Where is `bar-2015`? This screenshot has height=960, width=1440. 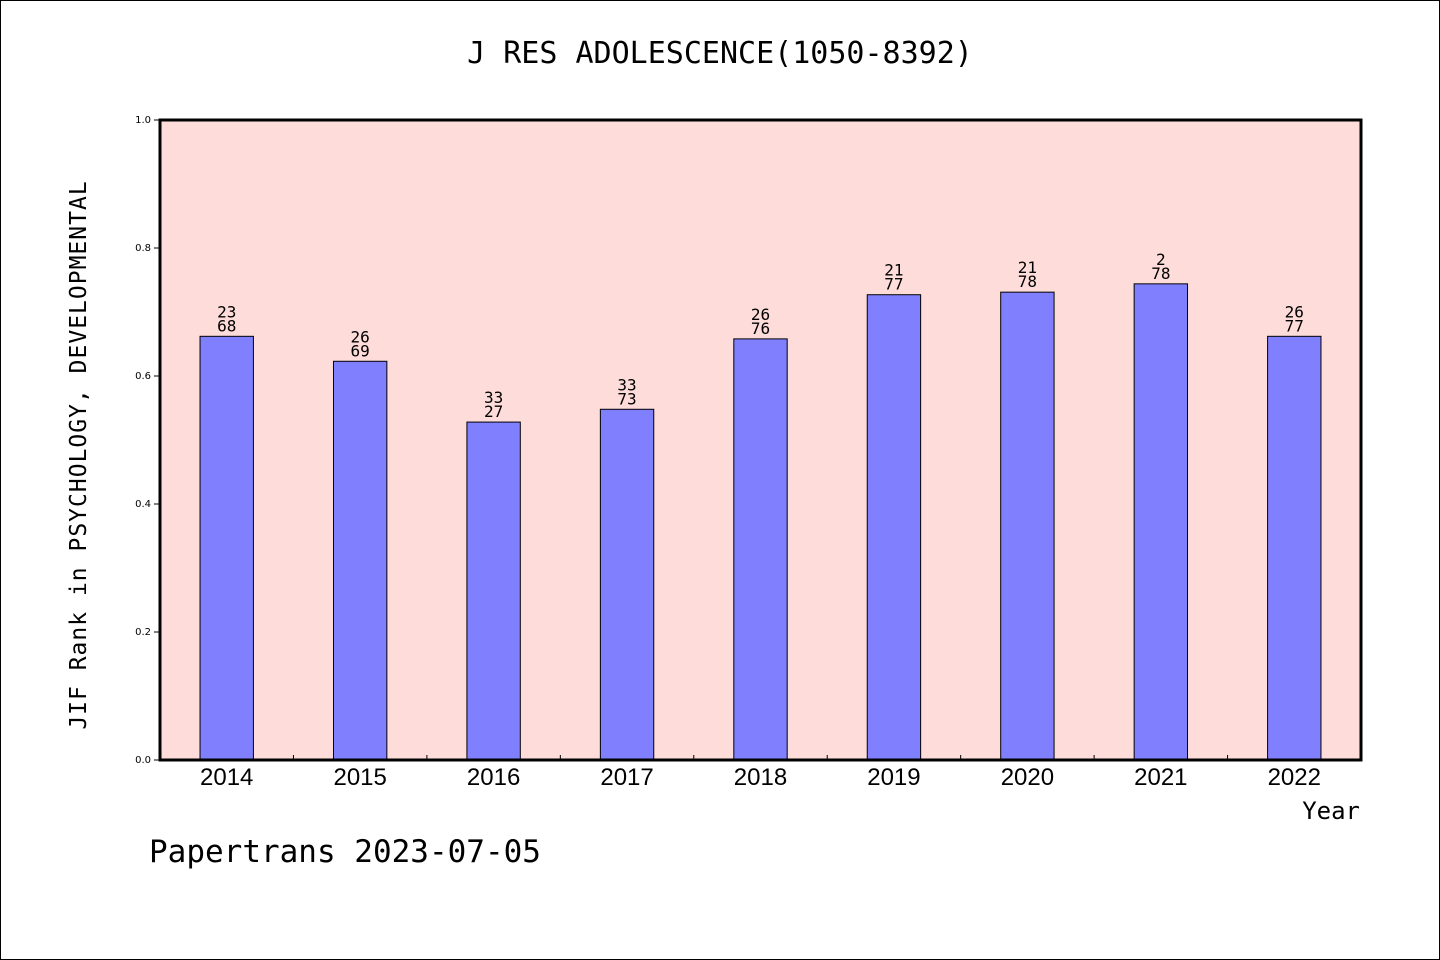
bar-2015 is located at coordinates (360, 560).